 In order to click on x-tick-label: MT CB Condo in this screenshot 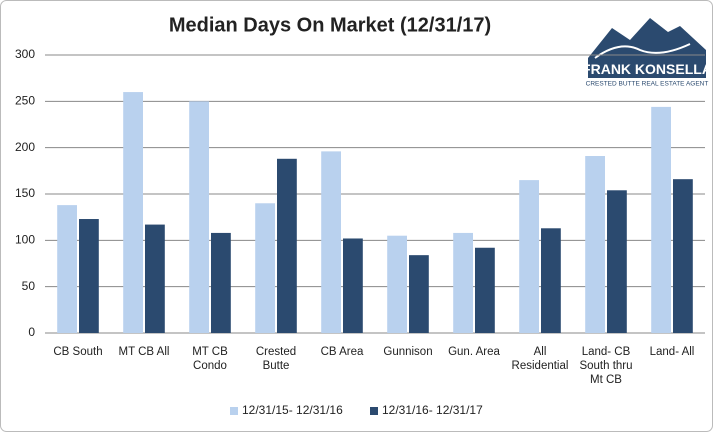, I will do `click(210, 359)`.